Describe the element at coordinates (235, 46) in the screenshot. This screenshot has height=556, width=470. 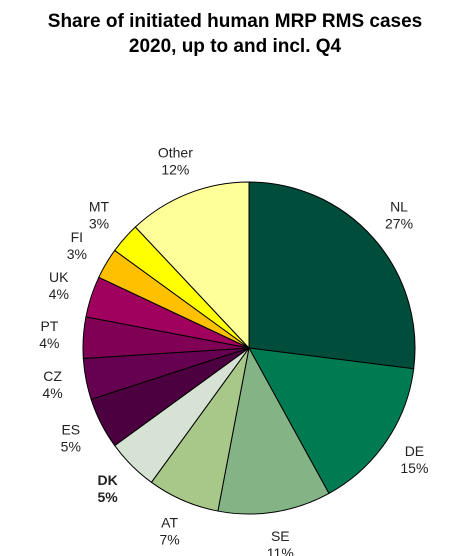
I see `chart-title: 2020, up to and incl. Q4` at that location.